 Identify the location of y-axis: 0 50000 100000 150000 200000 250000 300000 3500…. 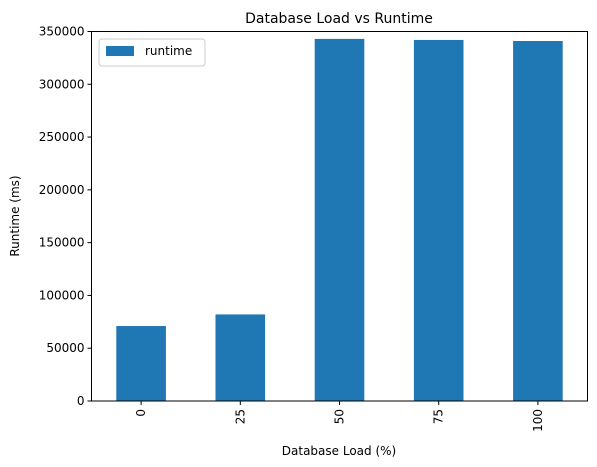
(65, 216).